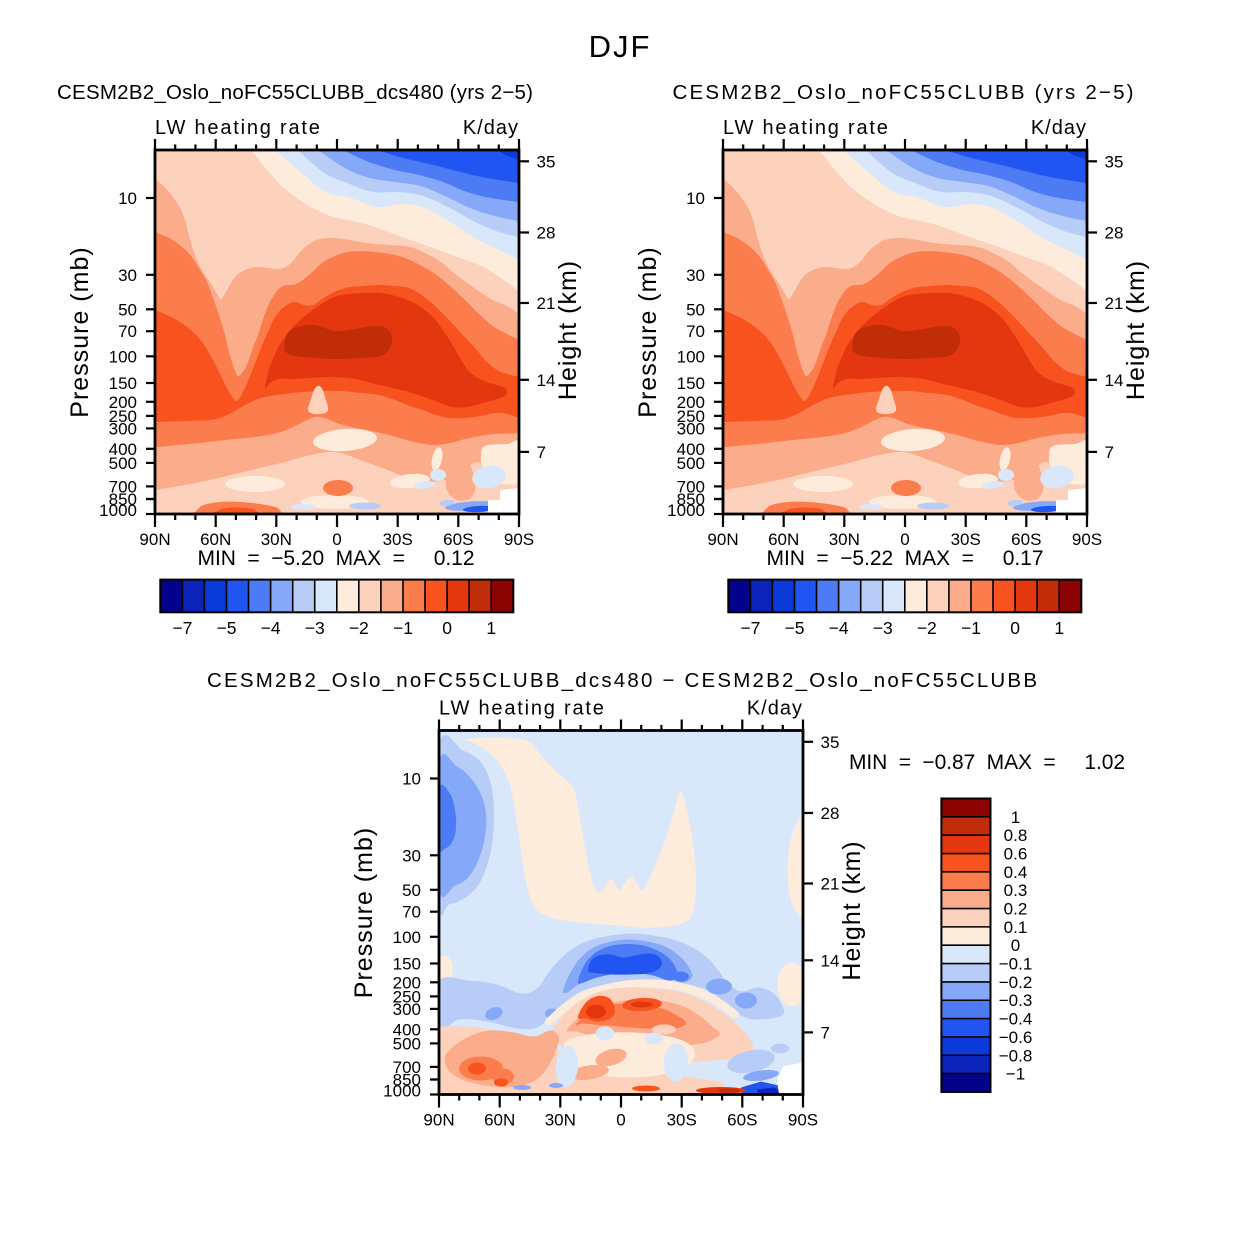 Image resolution: width=1242 pixels, height=1244 pixels. What do you see at coordinates (1016, 854) in the screenshot?
I see `svg-text: 0.6` at bounding box center [1016, 854].